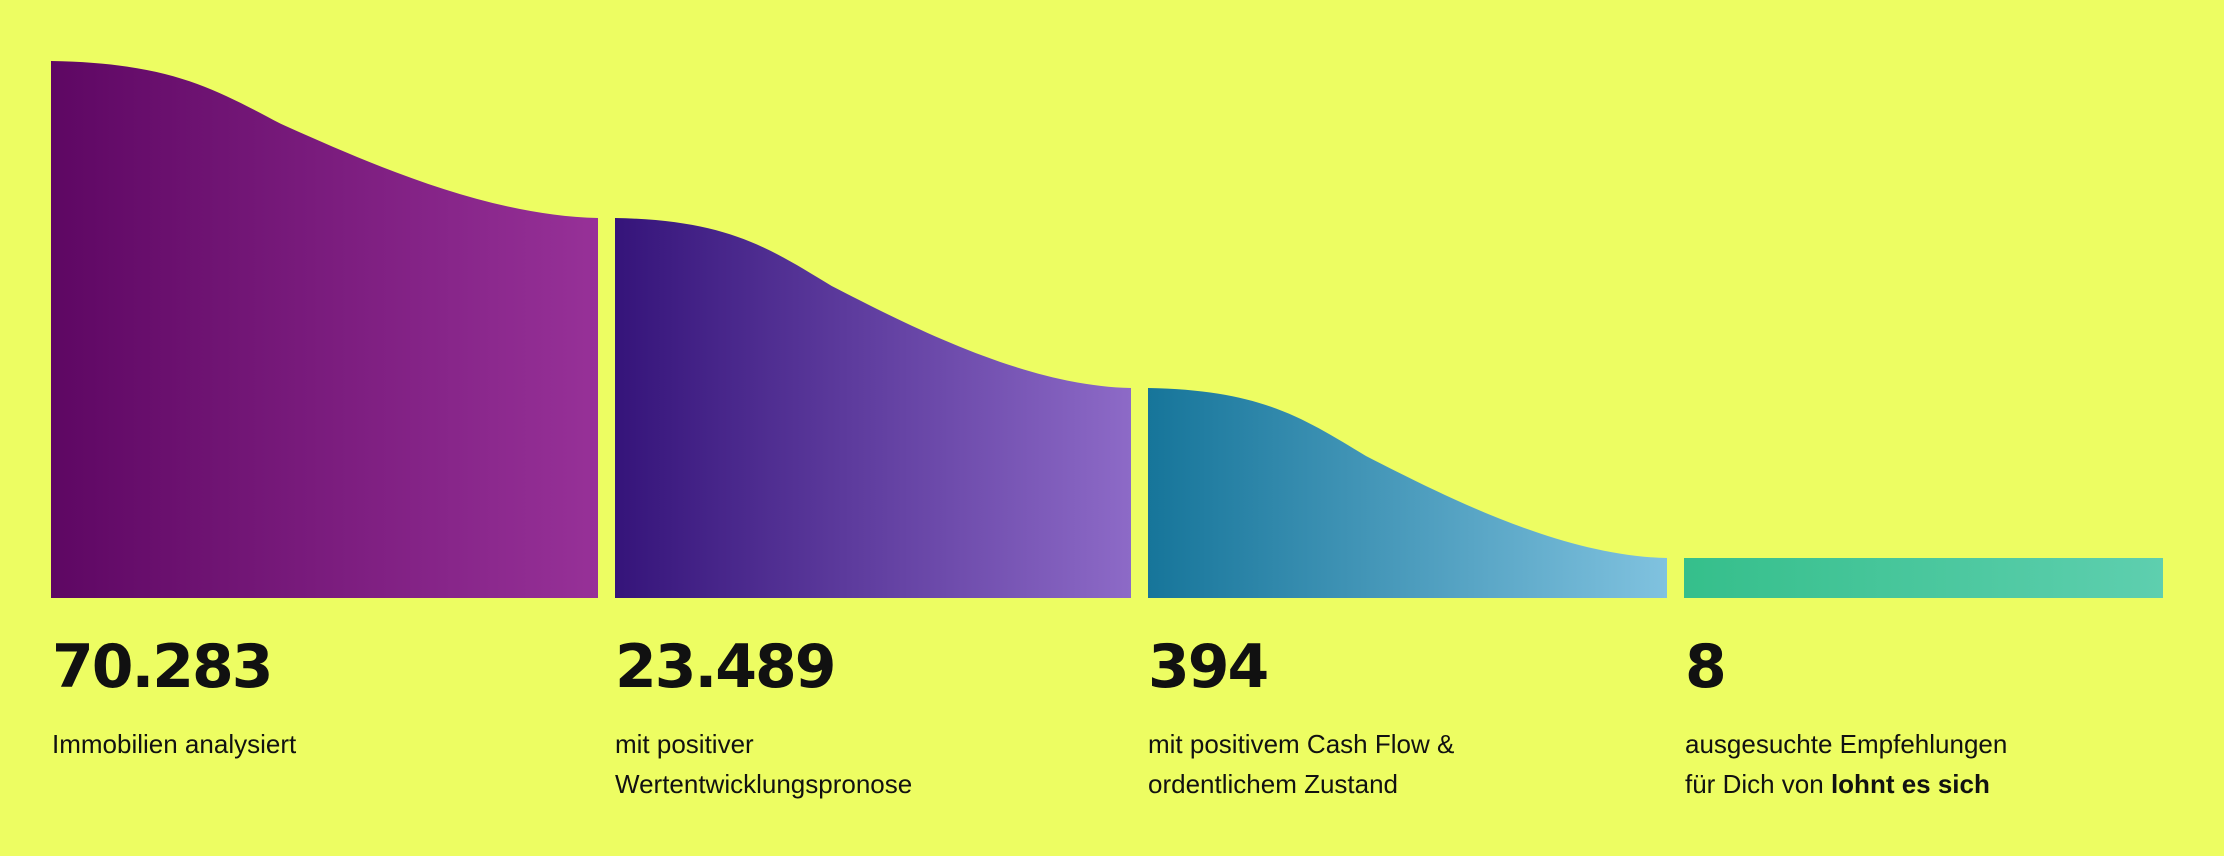  What do you see at coordinates (1910, 784) in the screenshot?
I see `brand-name: lohnt es sich` at bounding box center [1910, 784].